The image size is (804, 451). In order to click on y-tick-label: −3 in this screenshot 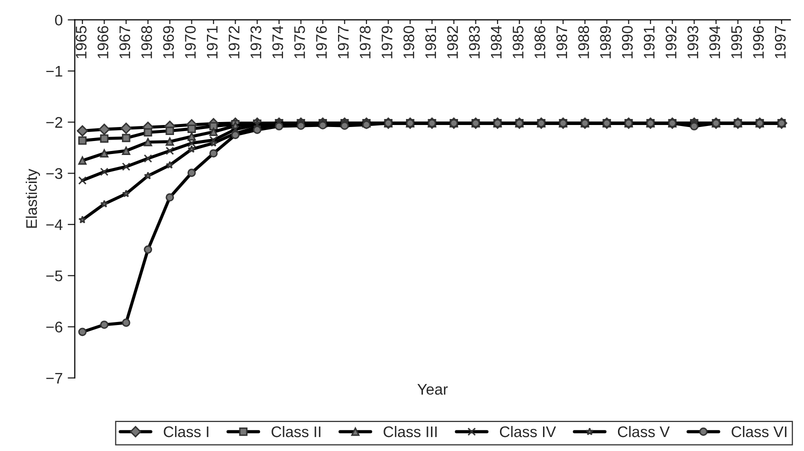, I will do `click(54, 173)`.